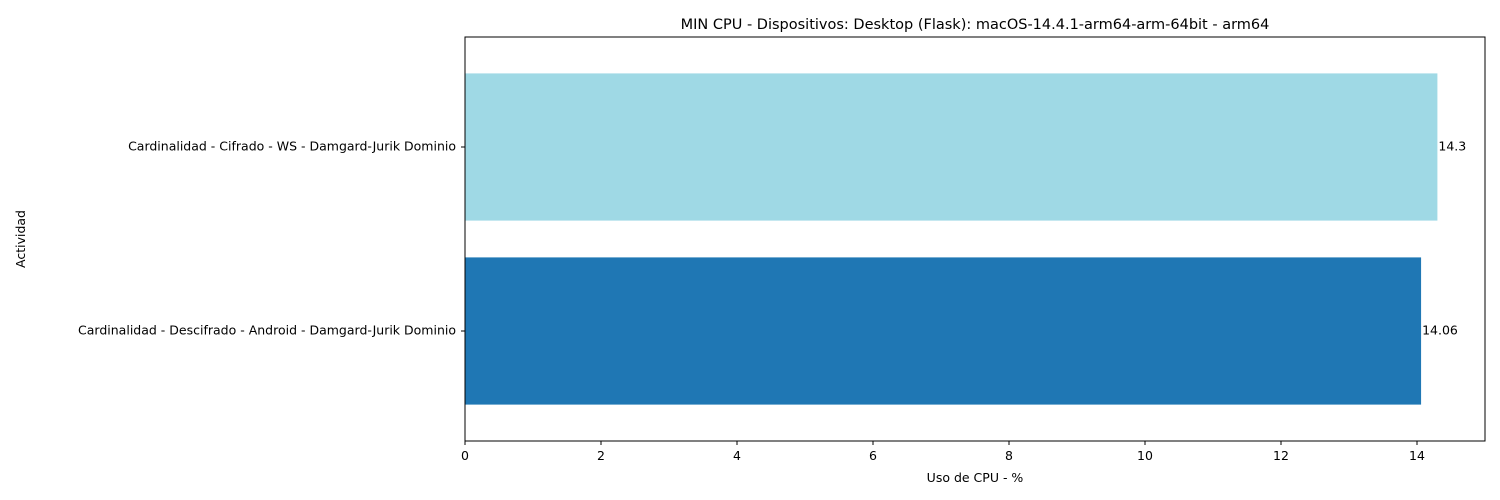 The height and width of the screenshot is (500, 1500). Describe the element at coordinates (873, 455) in the screenshot. I see `x-tick-label: 6` at that location.